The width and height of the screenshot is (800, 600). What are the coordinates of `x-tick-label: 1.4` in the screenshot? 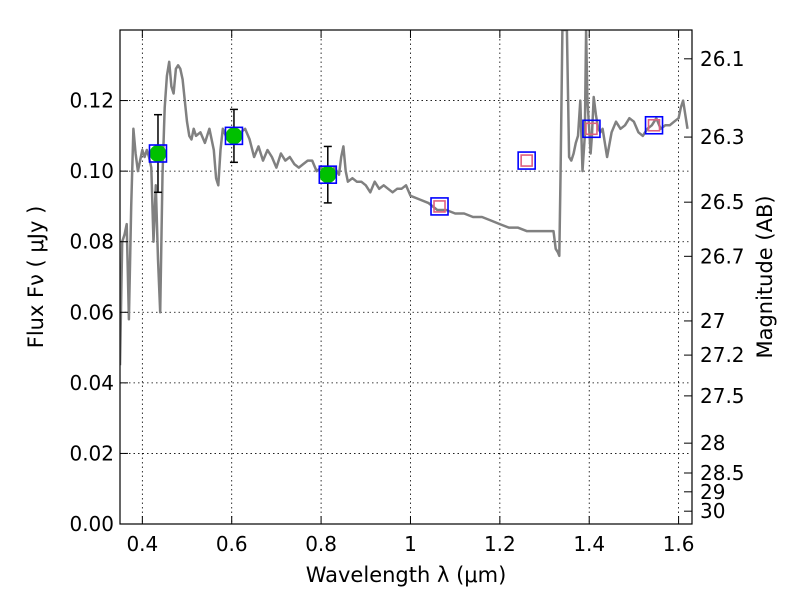 It's located at (589, 544).